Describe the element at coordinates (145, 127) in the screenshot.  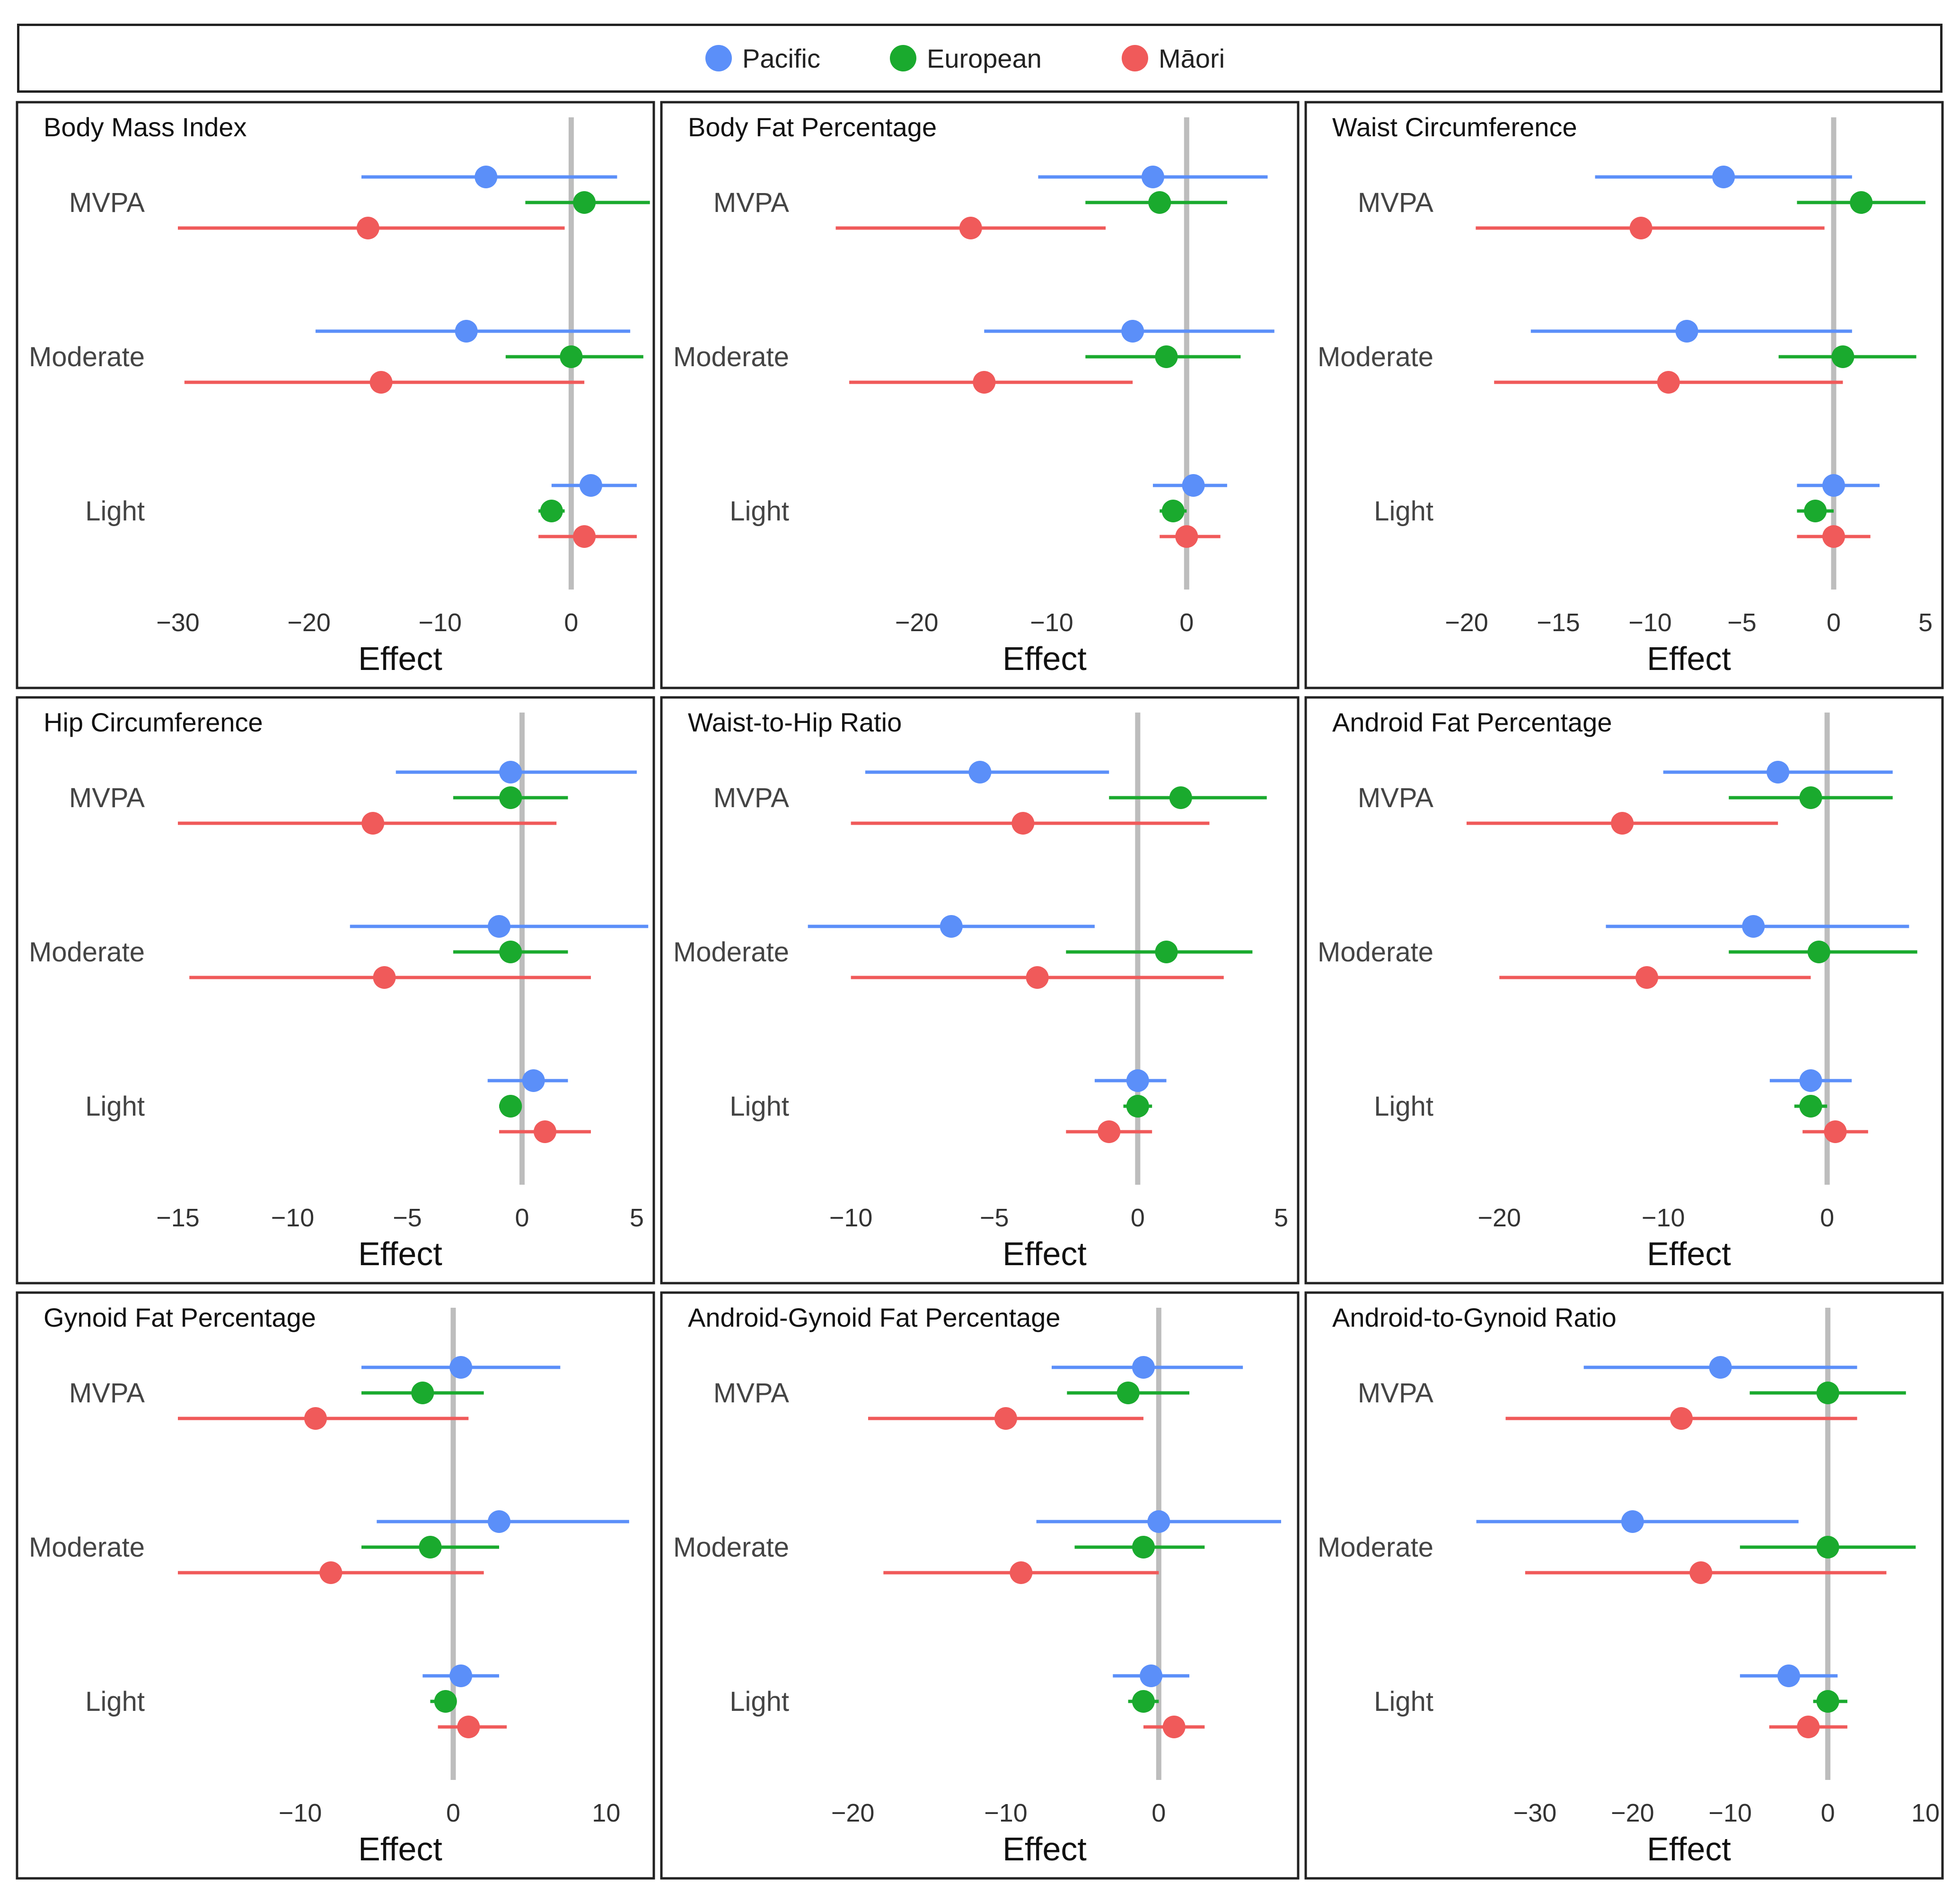
I see `panel-title: Body Mass Index` at that location.